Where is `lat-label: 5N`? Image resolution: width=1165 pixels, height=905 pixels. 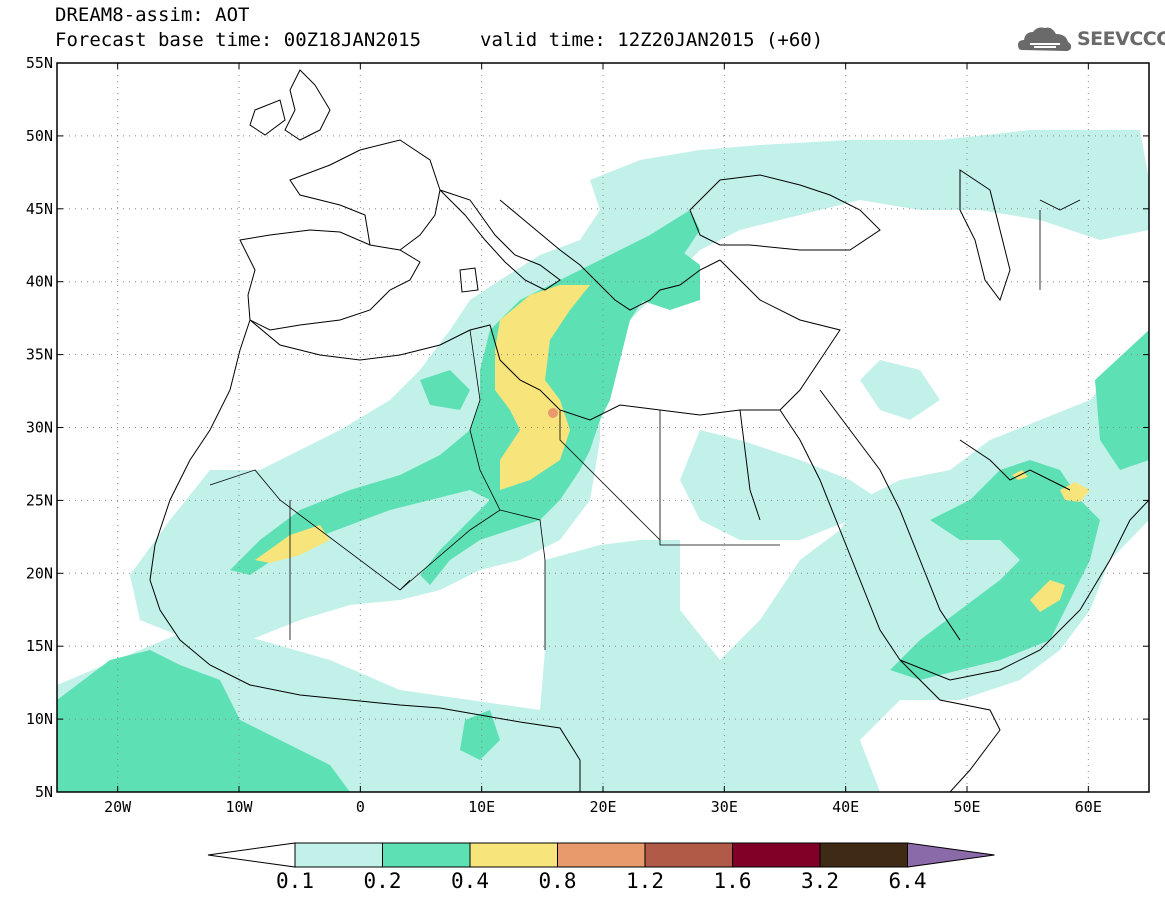
lat-label: 5N is located at coordinates (44, 792).